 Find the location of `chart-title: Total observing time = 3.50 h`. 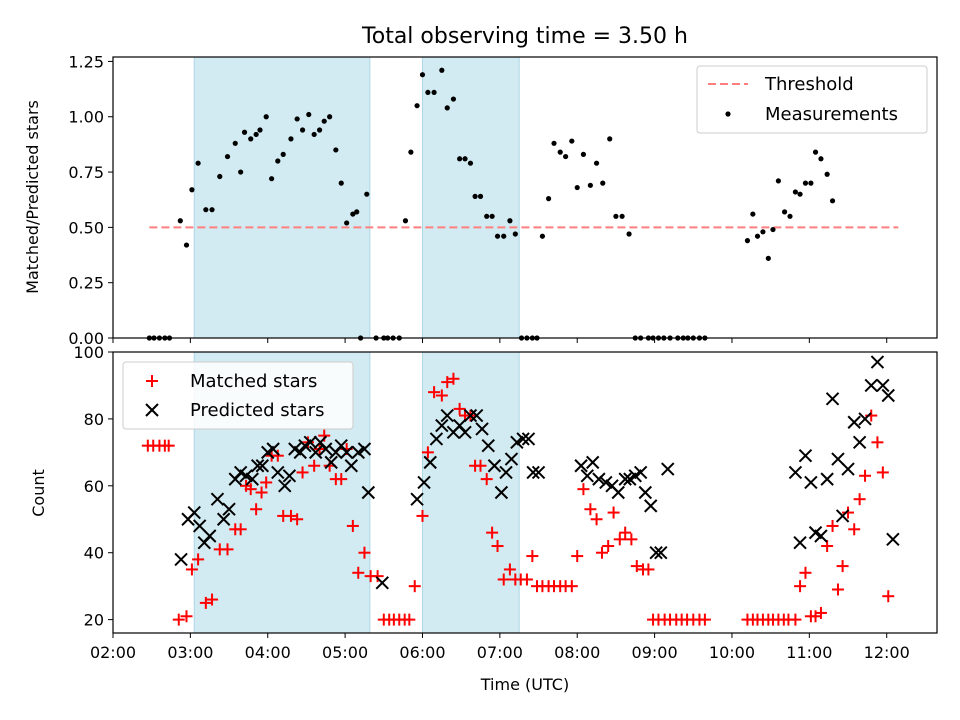

chart-title: Total observing time = 3.50 h is located at coordinates (524, 36).